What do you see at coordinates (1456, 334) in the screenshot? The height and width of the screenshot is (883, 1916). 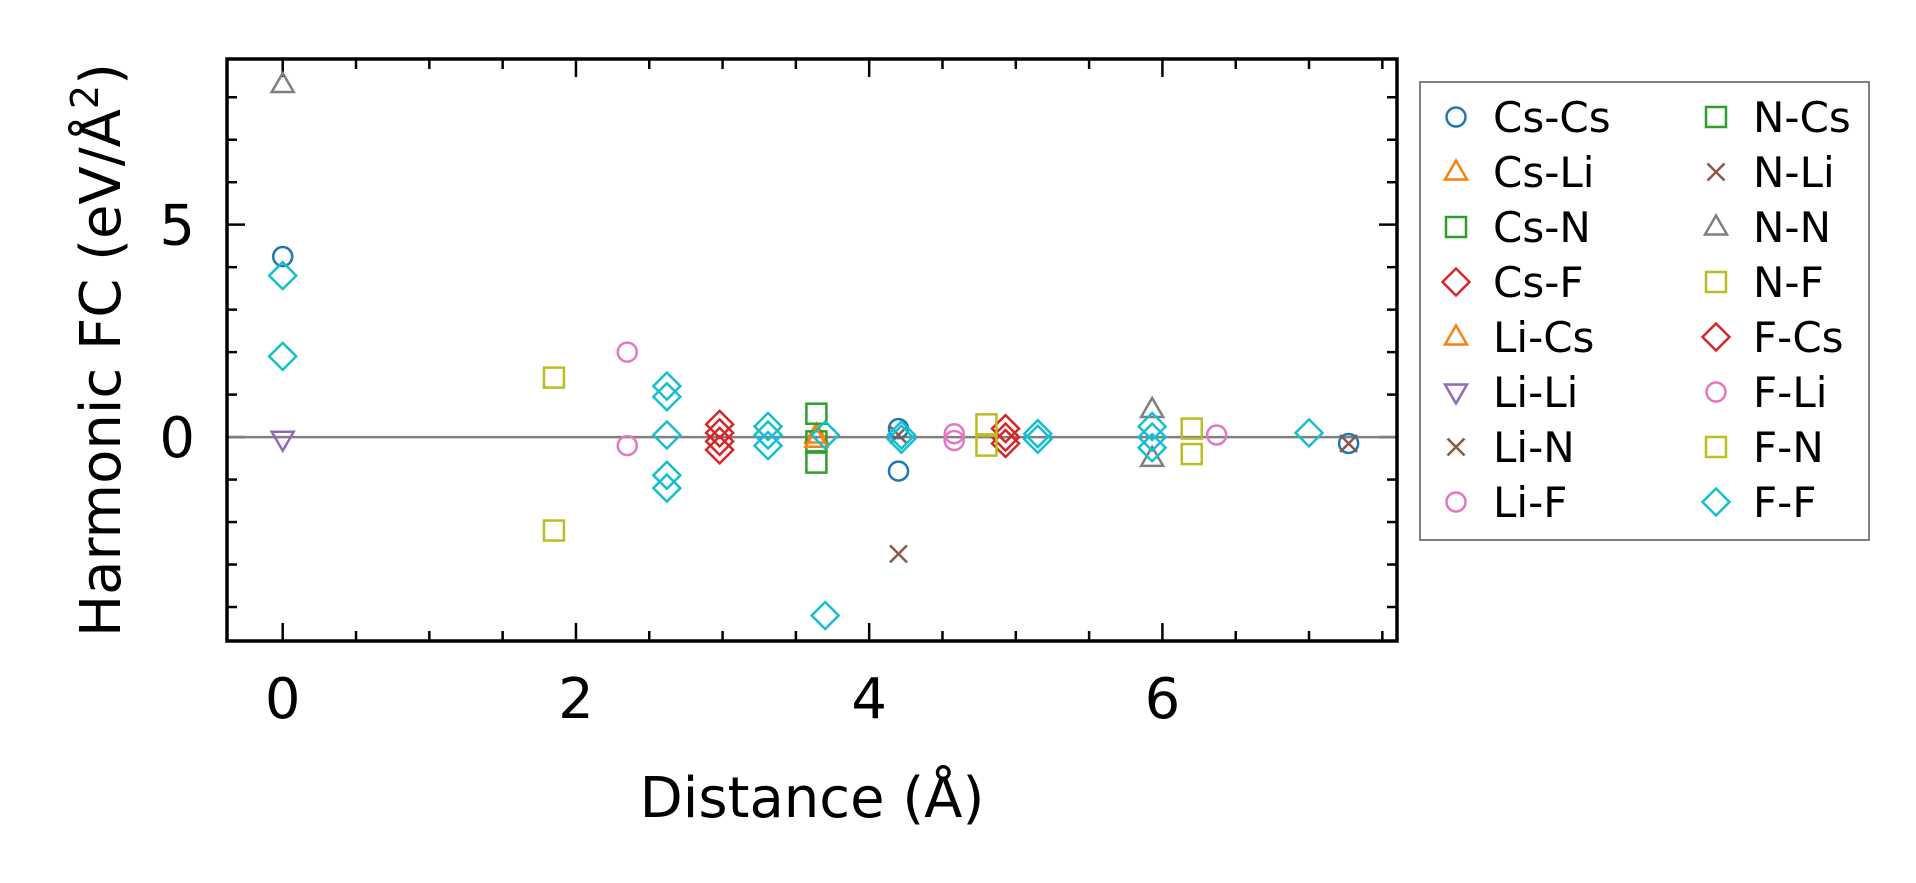 I see `legend-marker-li-cs` at bounding box center [1456, 334].